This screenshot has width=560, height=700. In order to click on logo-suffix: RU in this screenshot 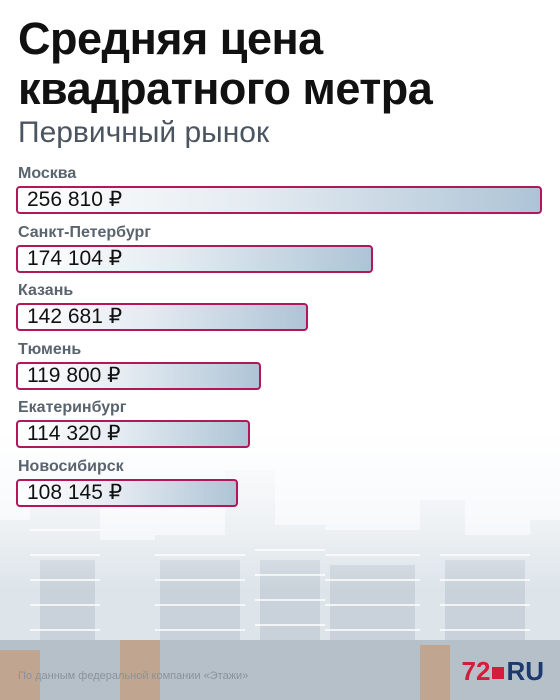, I will do `click(525, 670)`.